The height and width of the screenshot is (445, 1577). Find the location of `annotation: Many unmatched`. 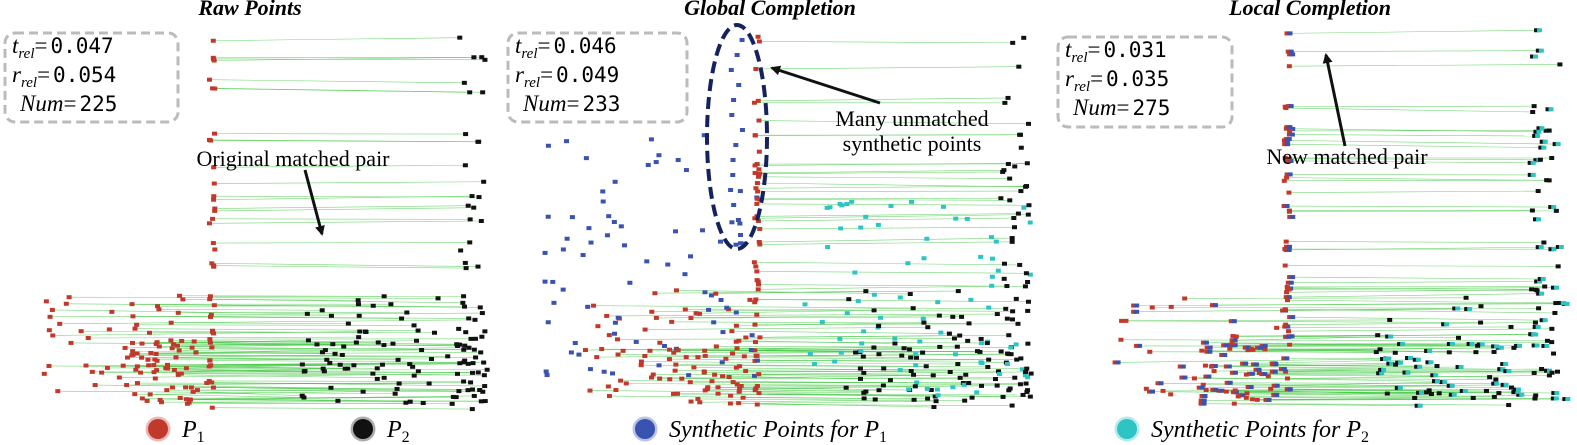

annotation: Many unmatched is located at coordinates (911, 118).